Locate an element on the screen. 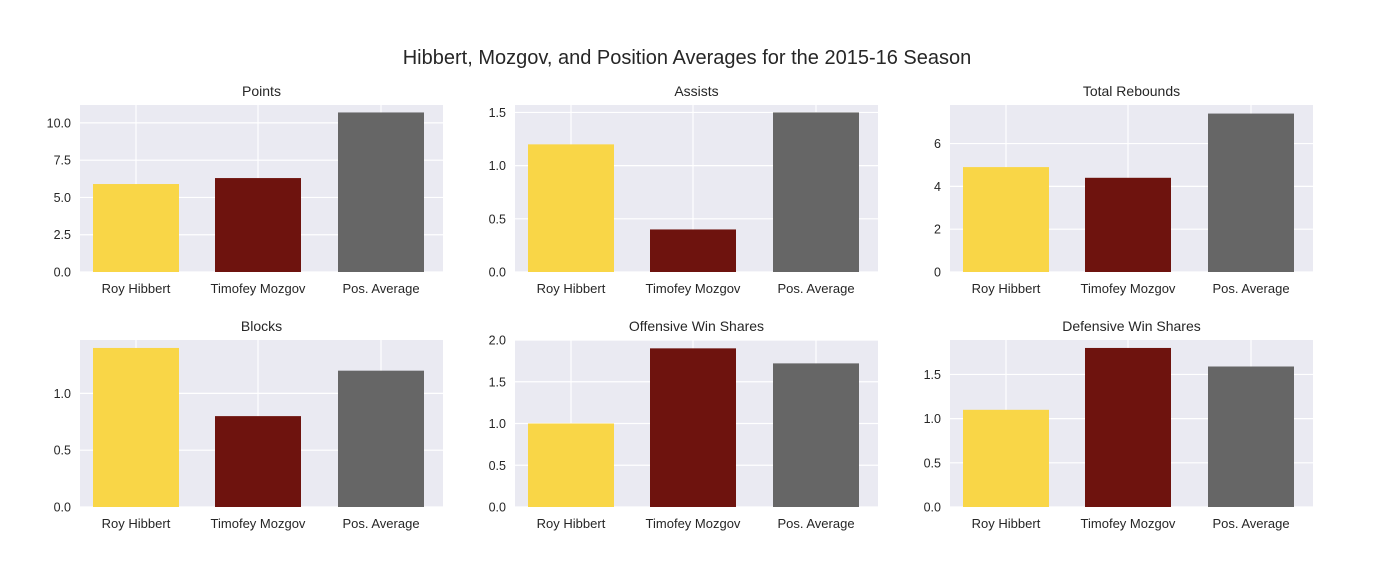  subplot-title: Blocks is located at coordinates (261, 326).